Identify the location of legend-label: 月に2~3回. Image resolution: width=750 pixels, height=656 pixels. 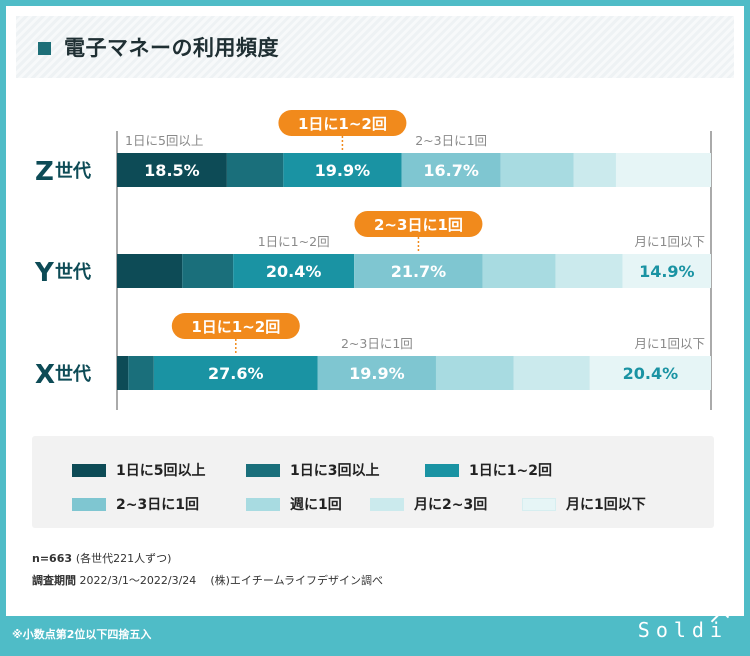
(451, 505).